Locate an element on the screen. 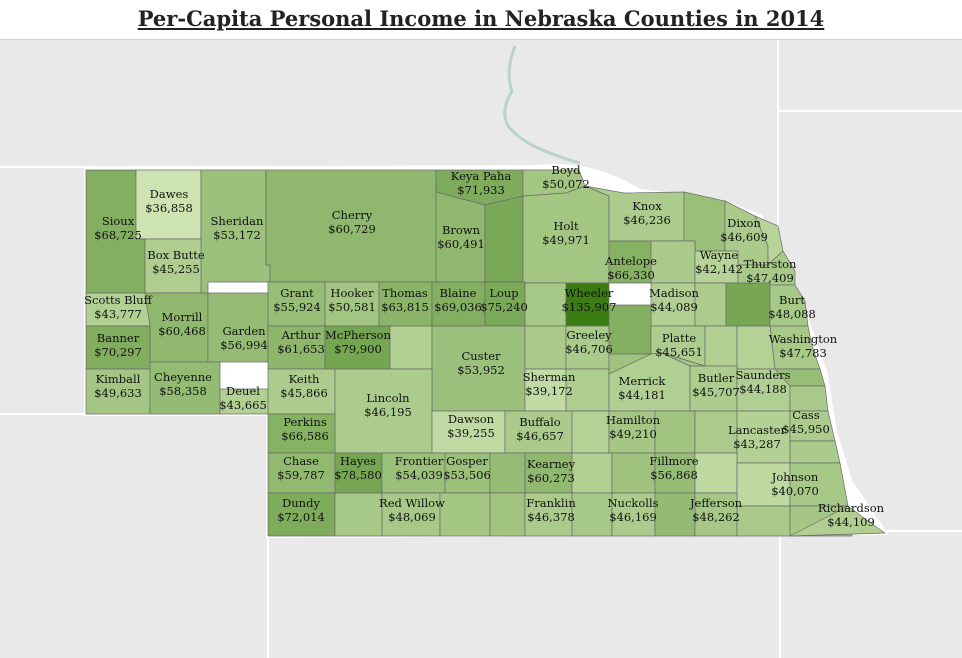 The image size is (962, 658). county-hitchcock is located at coordinates (358, 514).